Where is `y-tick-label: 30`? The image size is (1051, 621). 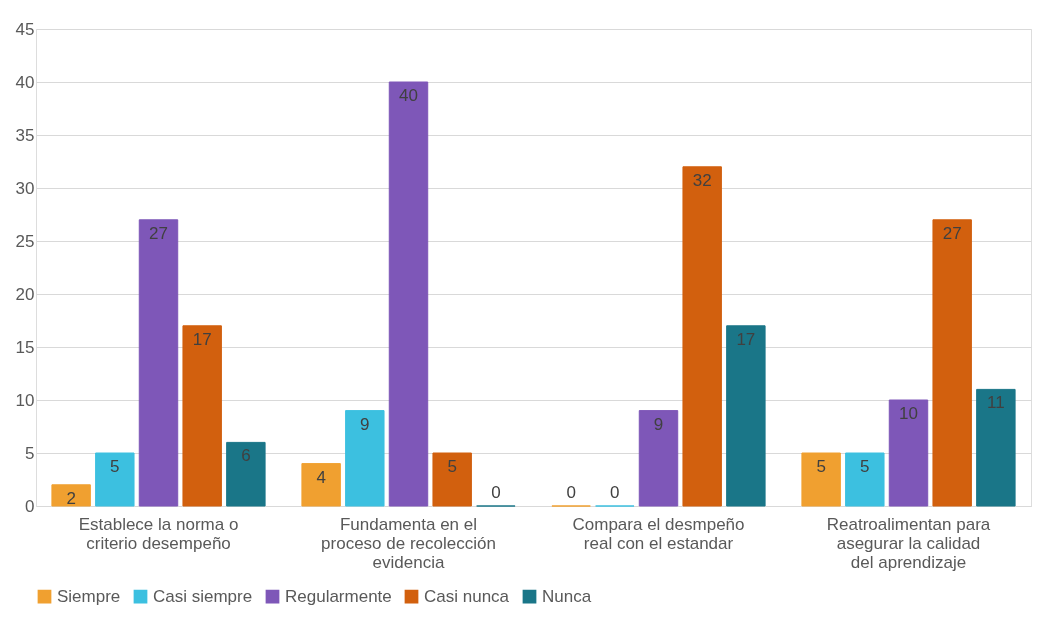 y-tick-label: 30 is located at coordinates (25, 188).